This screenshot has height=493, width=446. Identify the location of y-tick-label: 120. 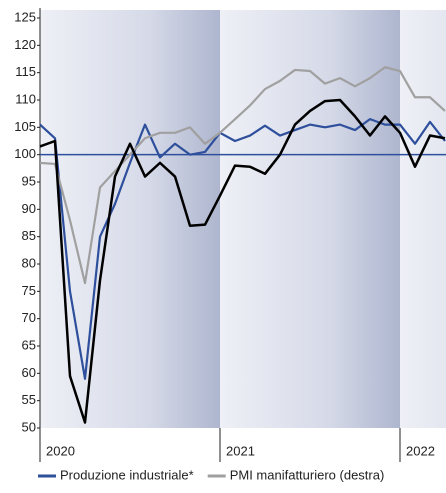
(25, 44).